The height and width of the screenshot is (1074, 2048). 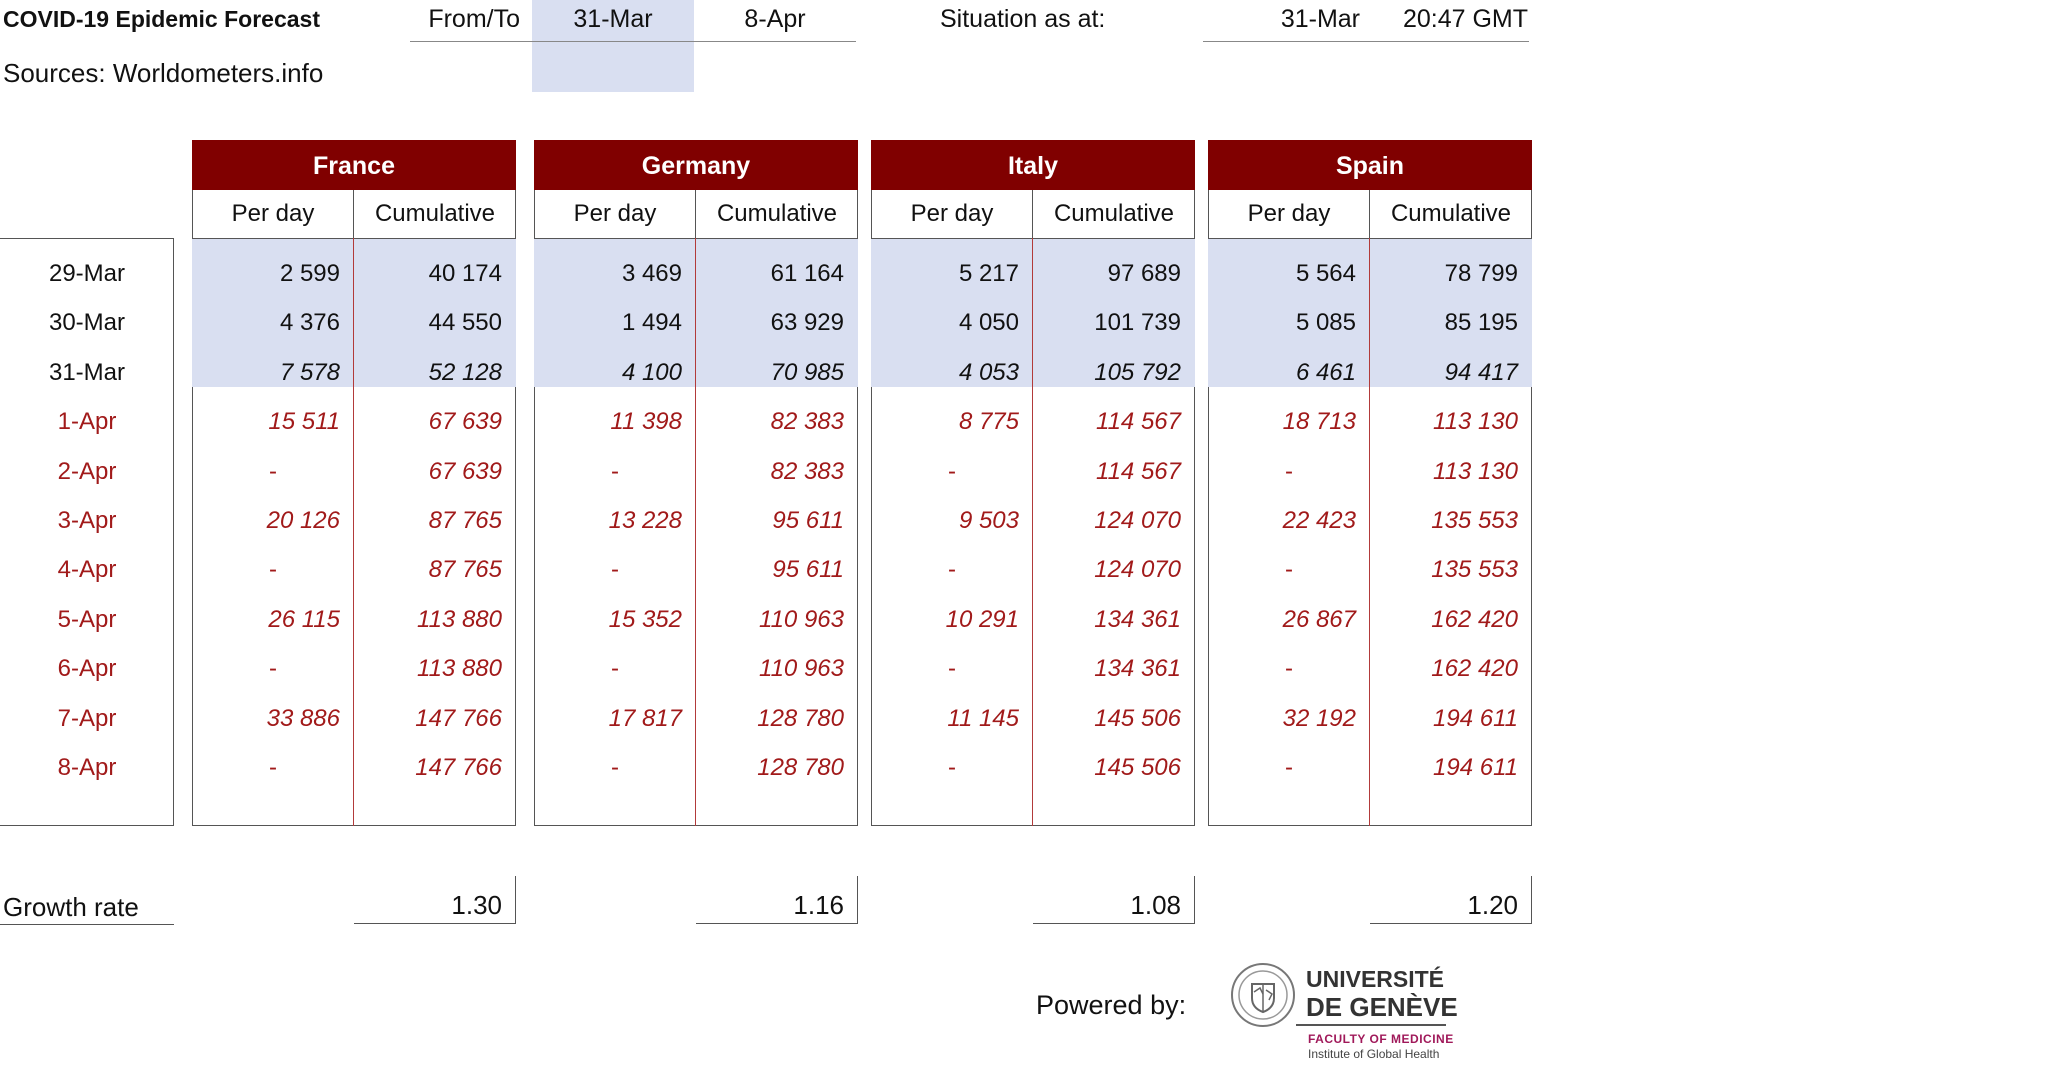 I want to click on powered-by-label: Powered by:, so click(x=1111, y=1005).